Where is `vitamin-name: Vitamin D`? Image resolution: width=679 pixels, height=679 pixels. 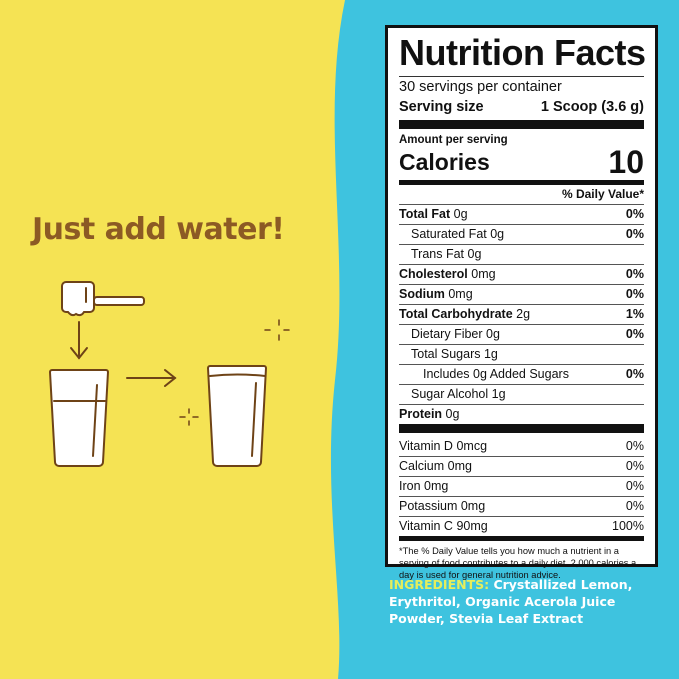
vitamin-name: Vitamin D is located at coordinates (426, 446).